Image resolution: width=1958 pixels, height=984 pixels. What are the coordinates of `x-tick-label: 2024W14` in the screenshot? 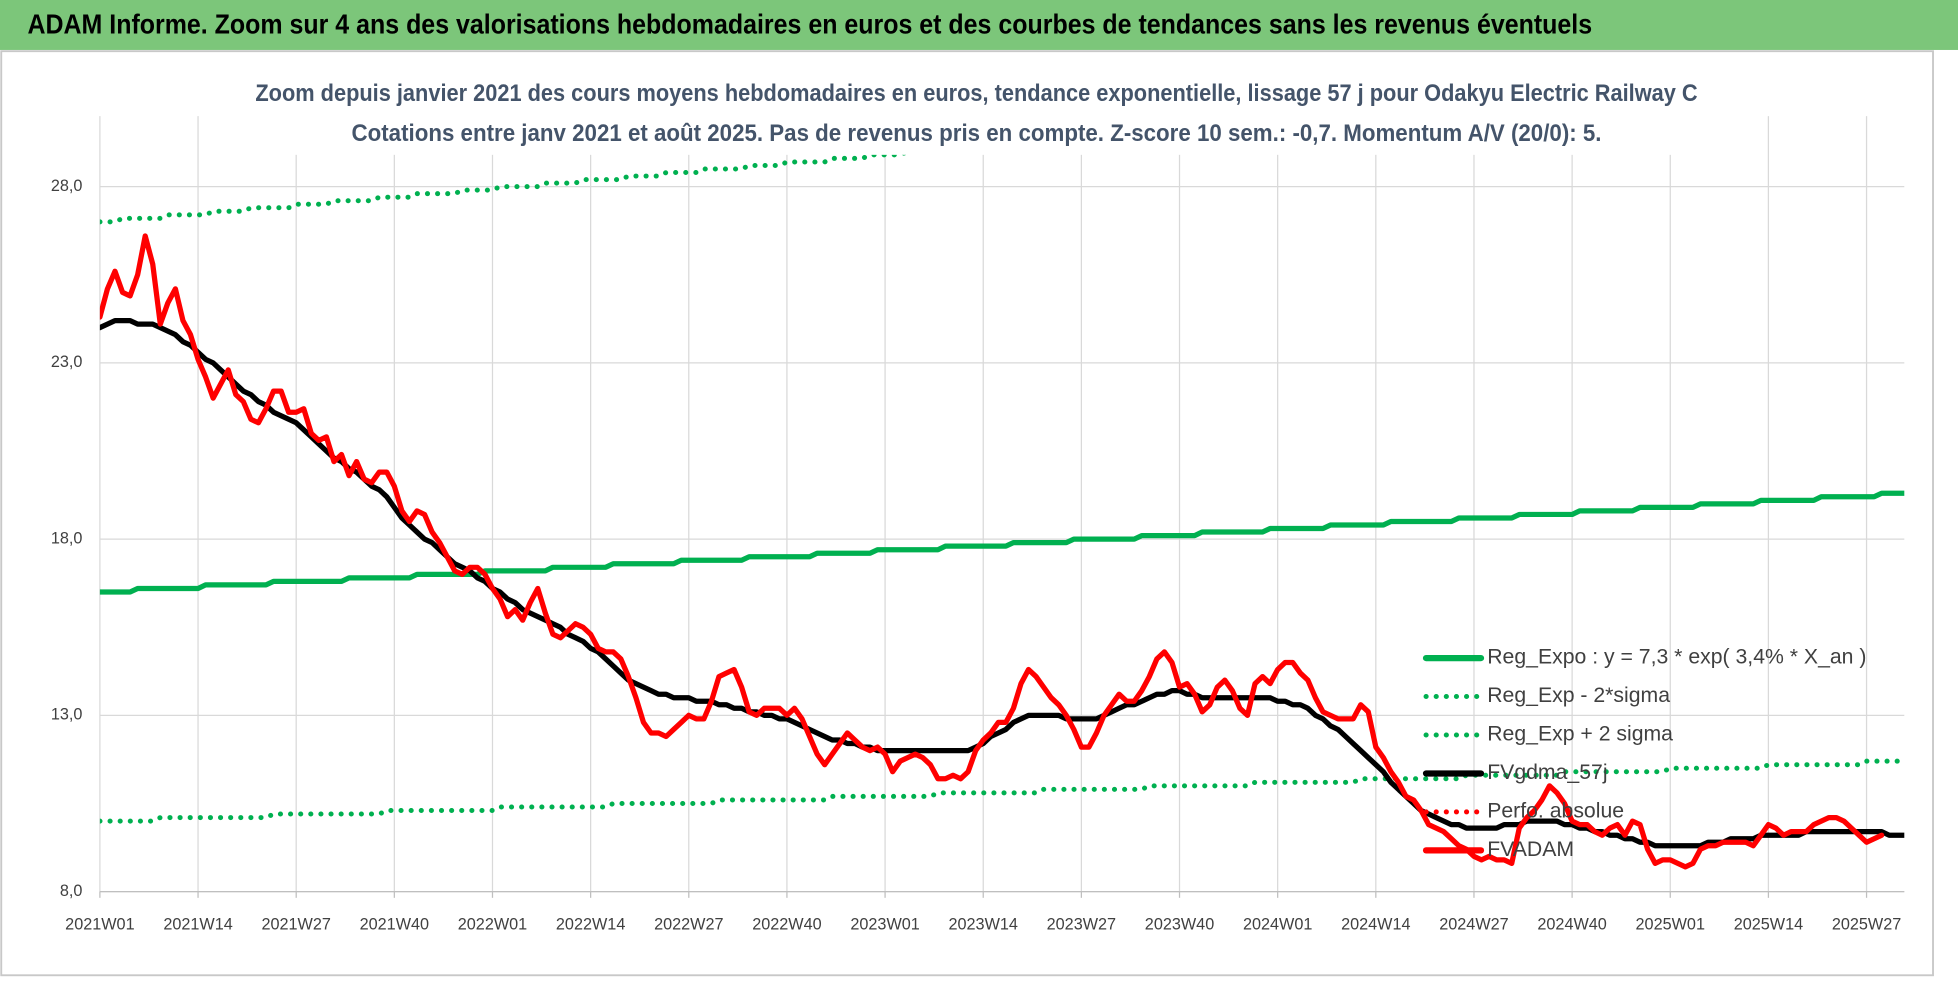 It's located at (1375, 925).